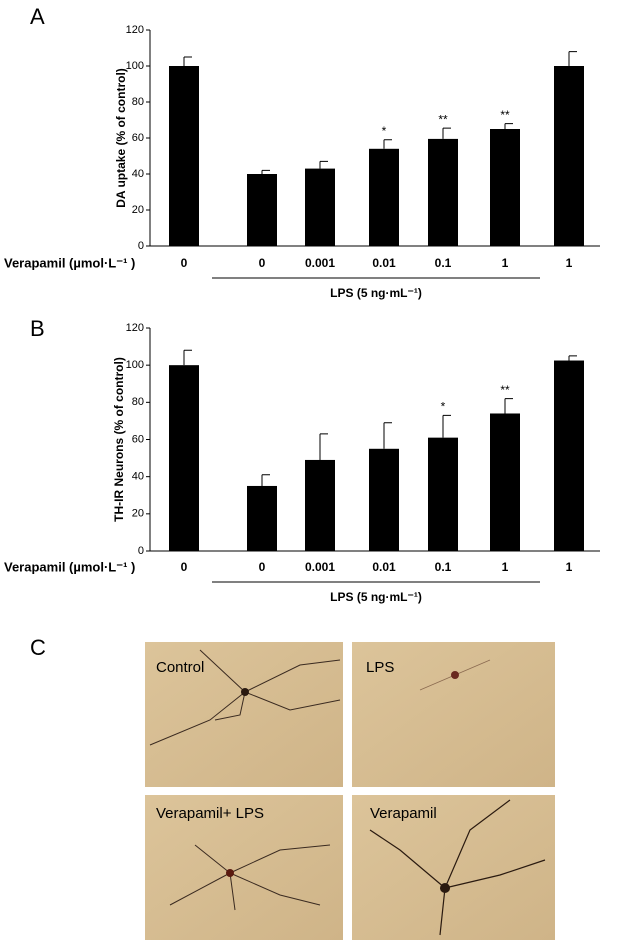 The height and width of the screenshot is (950, 619). Describe the element at coordinates (180, 667) in the screenshot. I see `image-label: Control` at that location.